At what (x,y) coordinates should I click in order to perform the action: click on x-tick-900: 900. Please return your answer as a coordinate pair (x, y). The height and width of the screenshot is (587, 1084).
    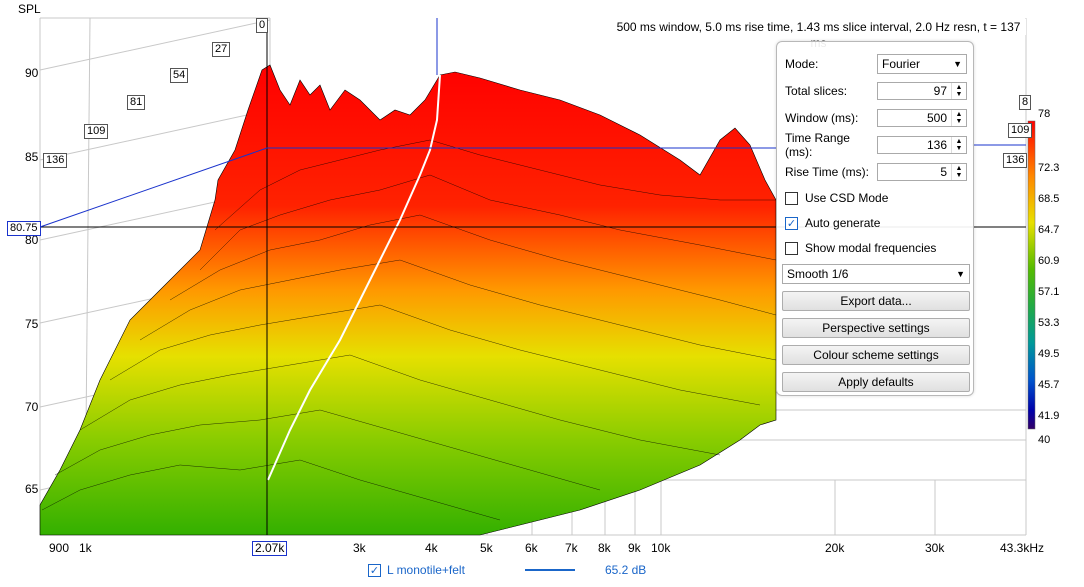
    Looking at the image, I should click on (59, 548).